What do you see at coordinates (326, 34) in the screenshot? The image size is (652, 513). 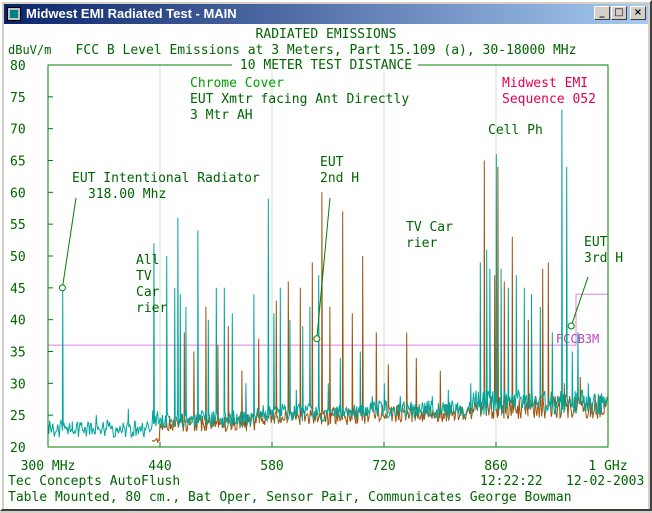 I see `header-title: RADIATED EMISSIONS` at bounding box center [326, 34].